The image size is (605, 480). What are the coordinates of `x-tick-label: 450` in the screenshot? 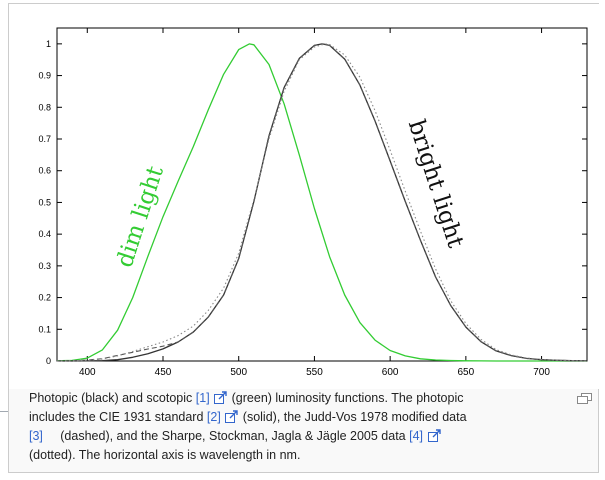 It's located at (163, 372).